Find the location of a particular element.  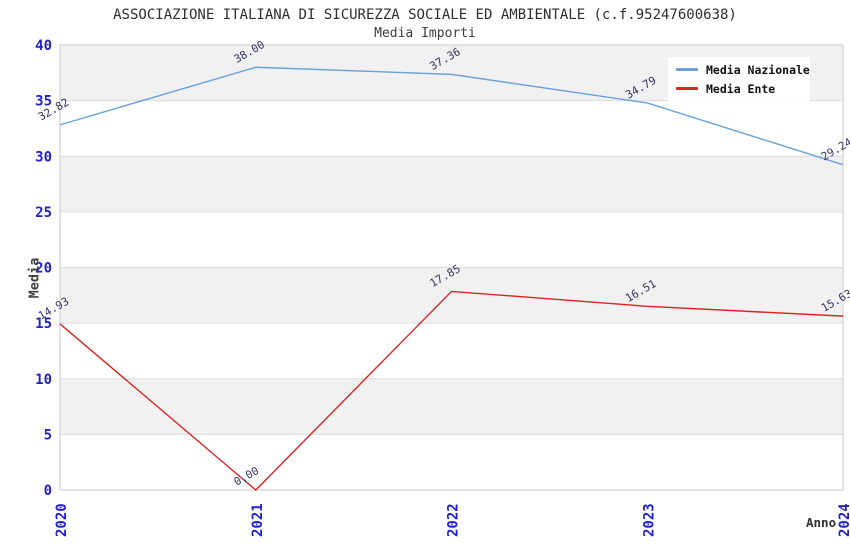

y-axis-title: Media is located at coordinates (34, 278).